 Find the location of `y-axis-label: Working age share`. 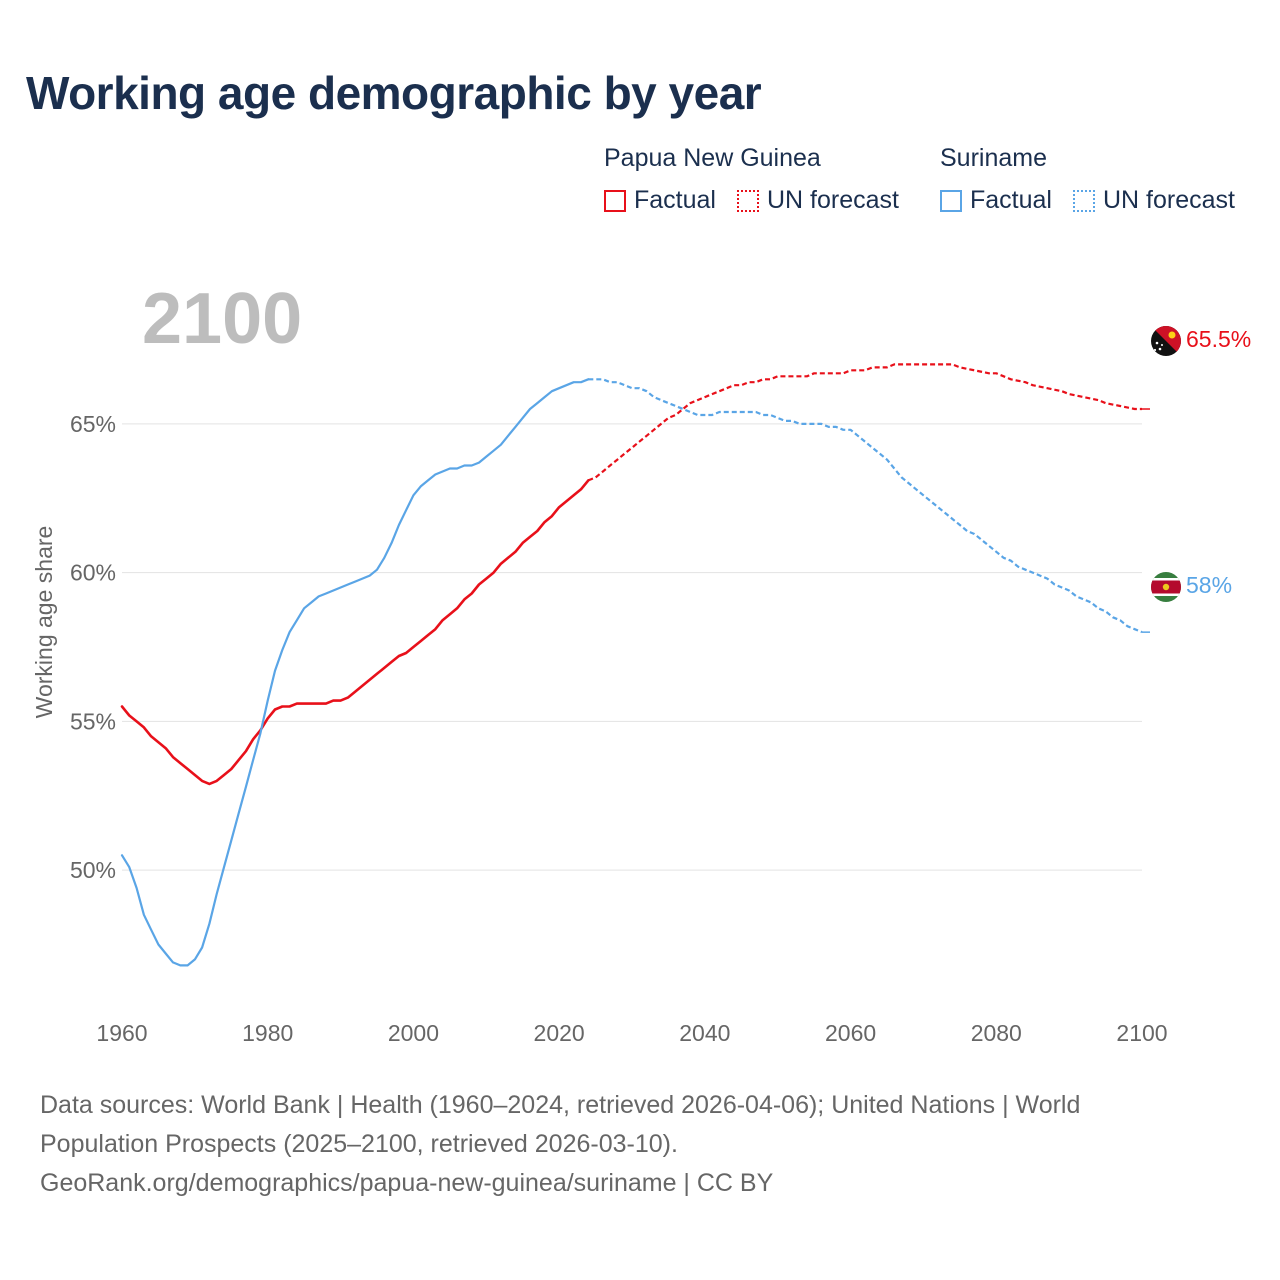

y-axis-label: Working age share is located at coordinates (44, 622).